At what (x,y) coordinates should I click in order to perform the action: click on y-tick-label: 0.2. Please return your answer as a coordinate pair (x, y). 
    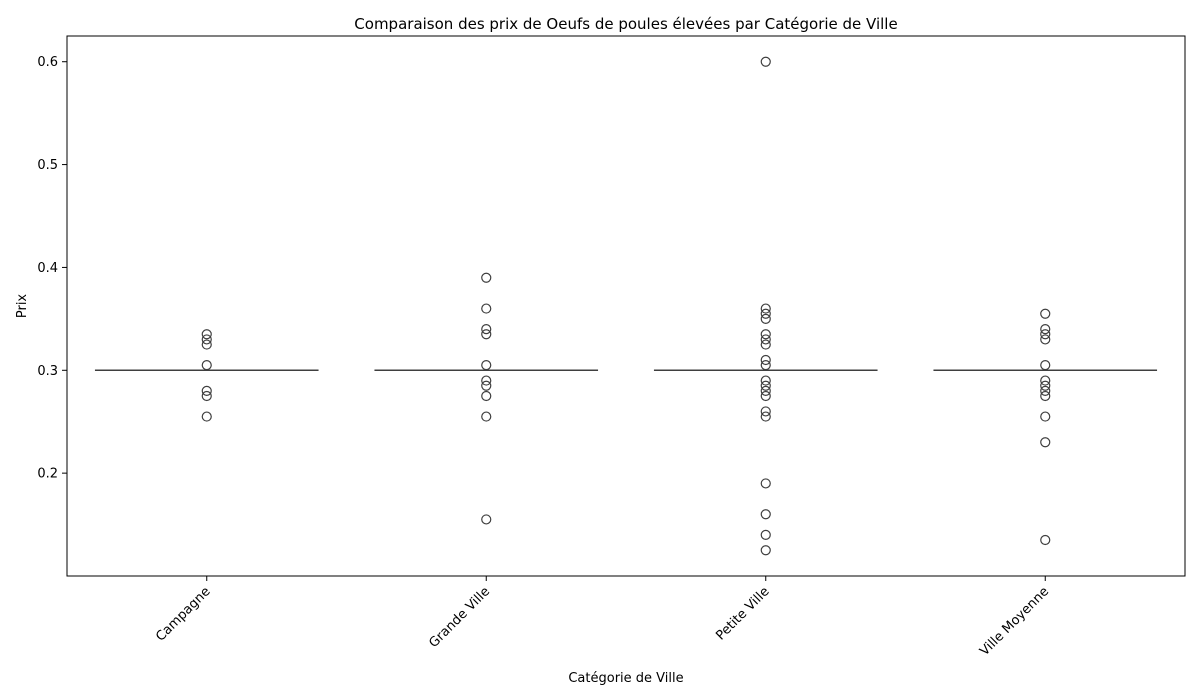
    Looking at the image, I should click on (47, 474).